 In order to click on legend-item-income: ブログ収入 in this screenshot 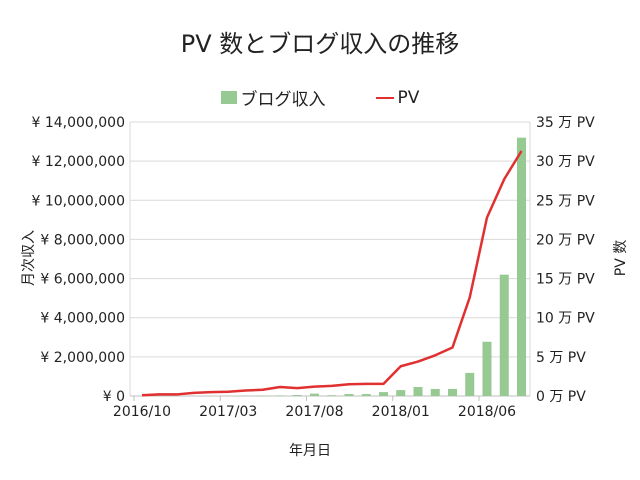, I will do `click(273, 97)`.